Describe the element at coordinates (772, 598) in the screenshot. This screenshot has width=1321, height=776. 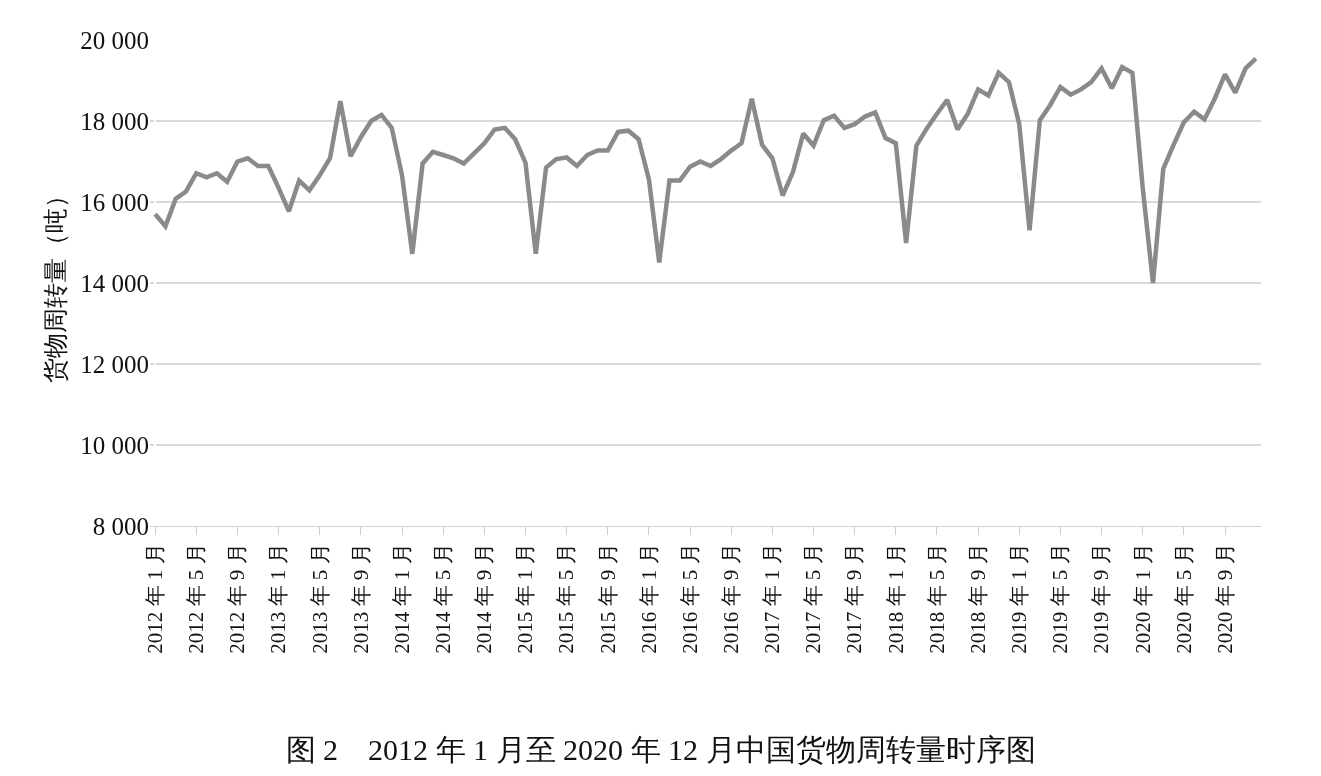
I see `x-tick-label: 2017 年 1 月` at that location.